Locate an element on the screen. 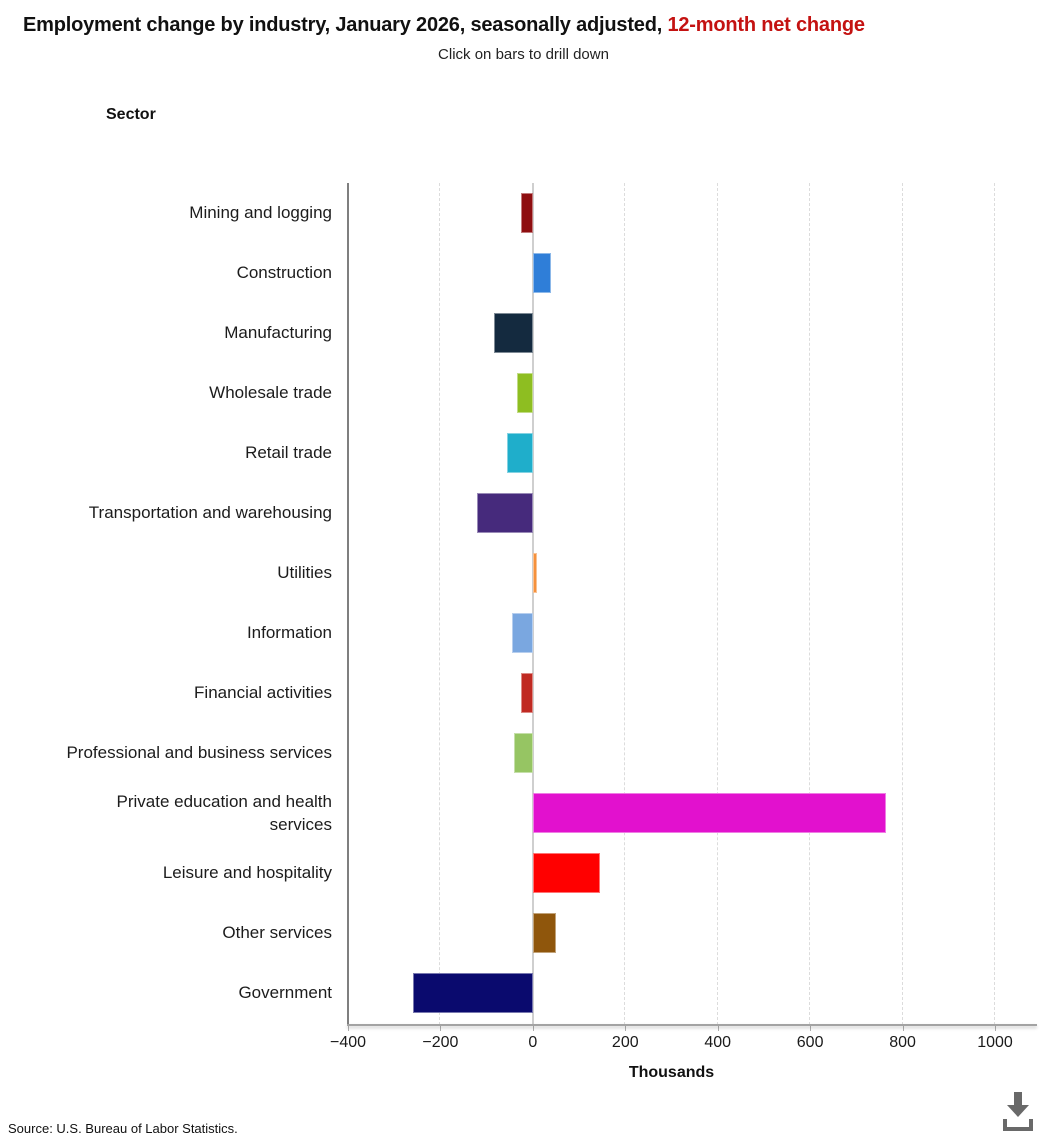  x-axis-line is located at coordinates (692, 1025).